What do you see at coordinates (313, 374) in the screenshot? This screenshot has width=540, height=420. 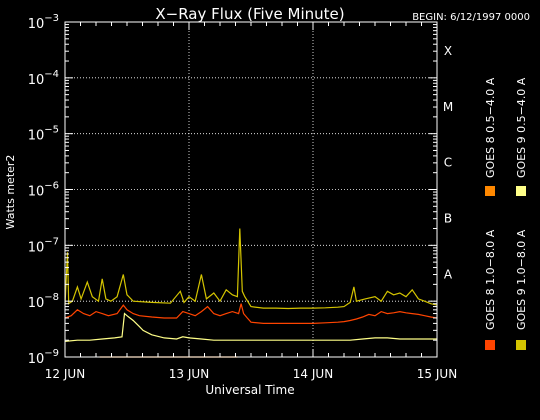 I see `x-tick-label: 14 JUN` at bounding box center [313, 374].